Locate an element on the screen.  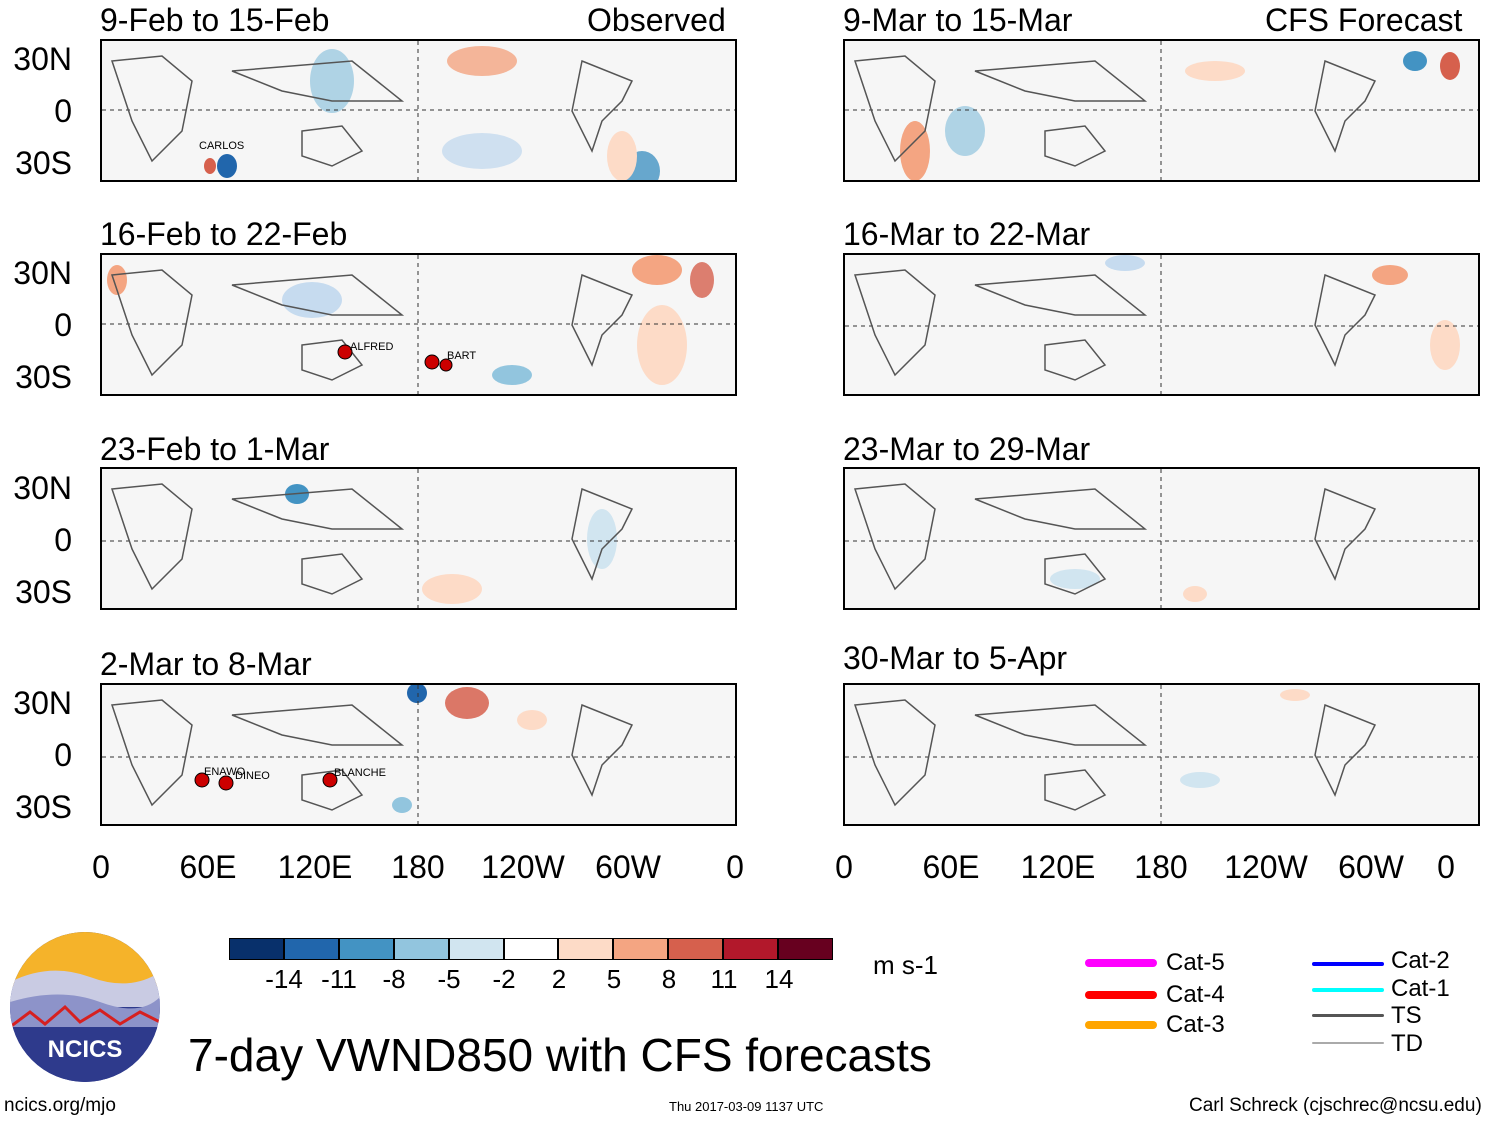
units-label: m s-1 is located at coordinates (905, 965).